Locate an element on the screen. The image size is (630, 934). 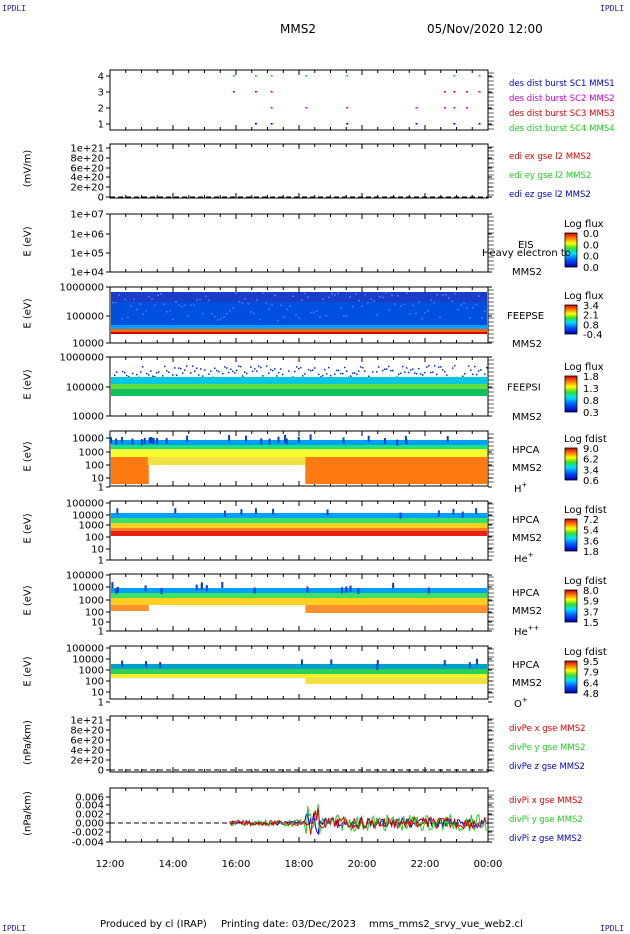
y-tick-label: 100000 is located at coordinates (85, 504).